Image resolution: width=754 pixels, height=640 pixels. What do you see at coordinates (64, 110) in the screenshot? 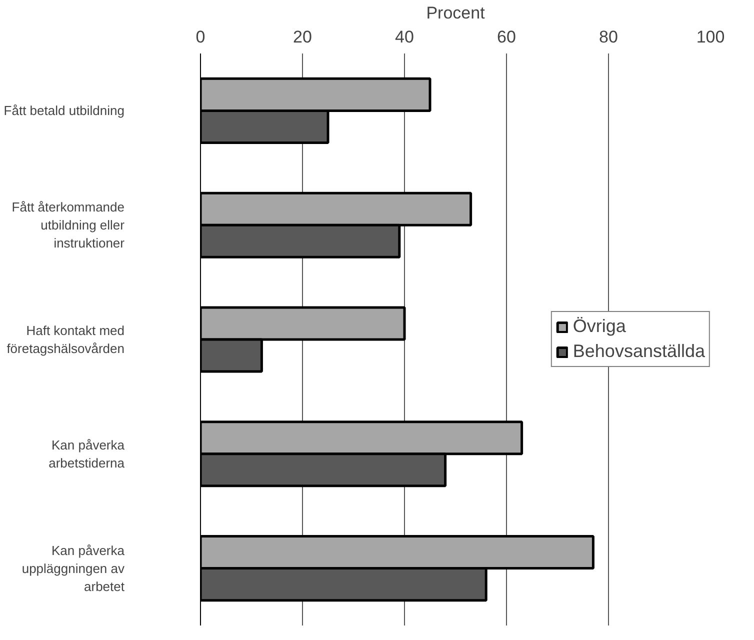
I see `y-tick-label: Fått betald utbildning` at bounding box center [64, 110].